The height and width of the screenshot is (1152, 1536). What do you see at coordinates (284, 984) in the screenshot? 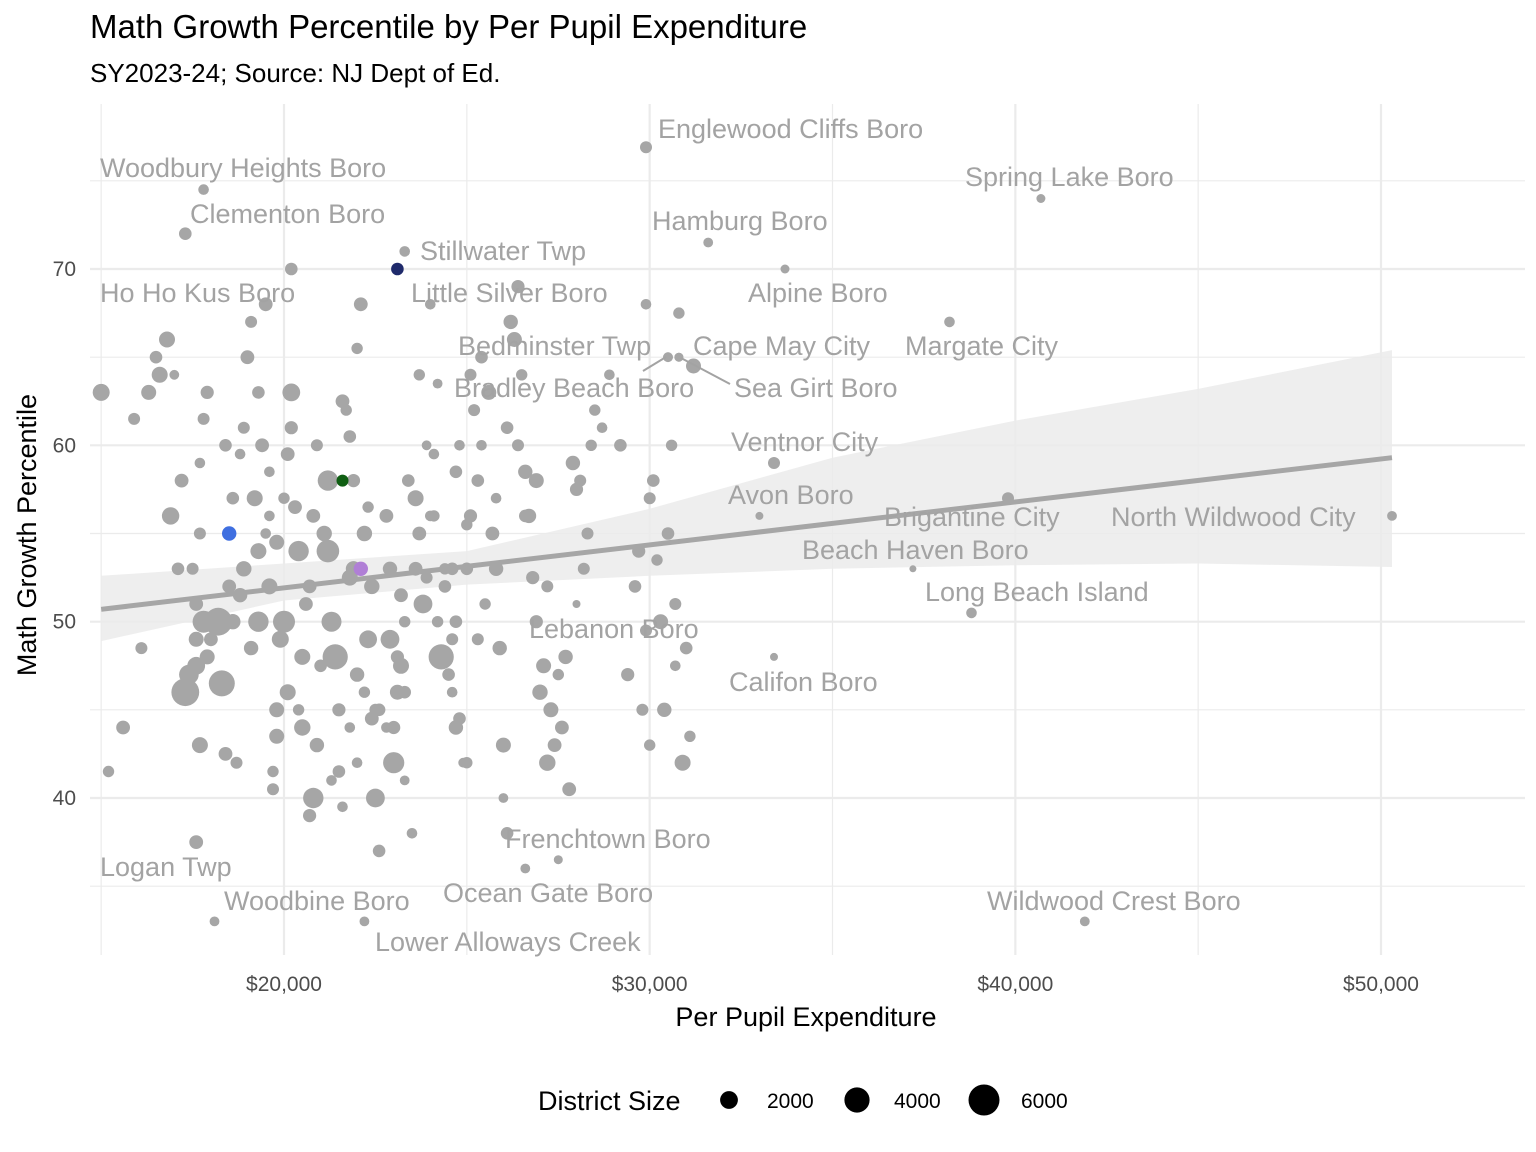
I see `x-tick-label: $20,000` at bounding box center [284, 984].